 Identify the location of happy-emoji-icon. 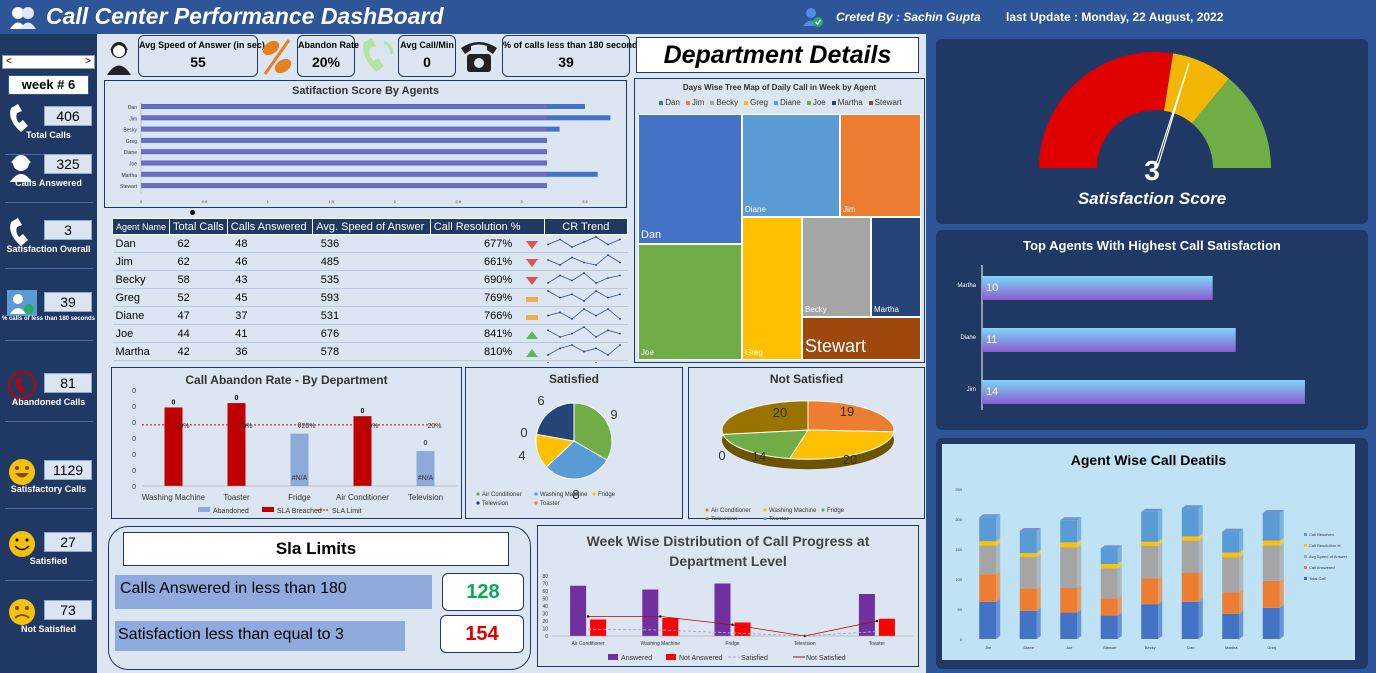
(22, 473).